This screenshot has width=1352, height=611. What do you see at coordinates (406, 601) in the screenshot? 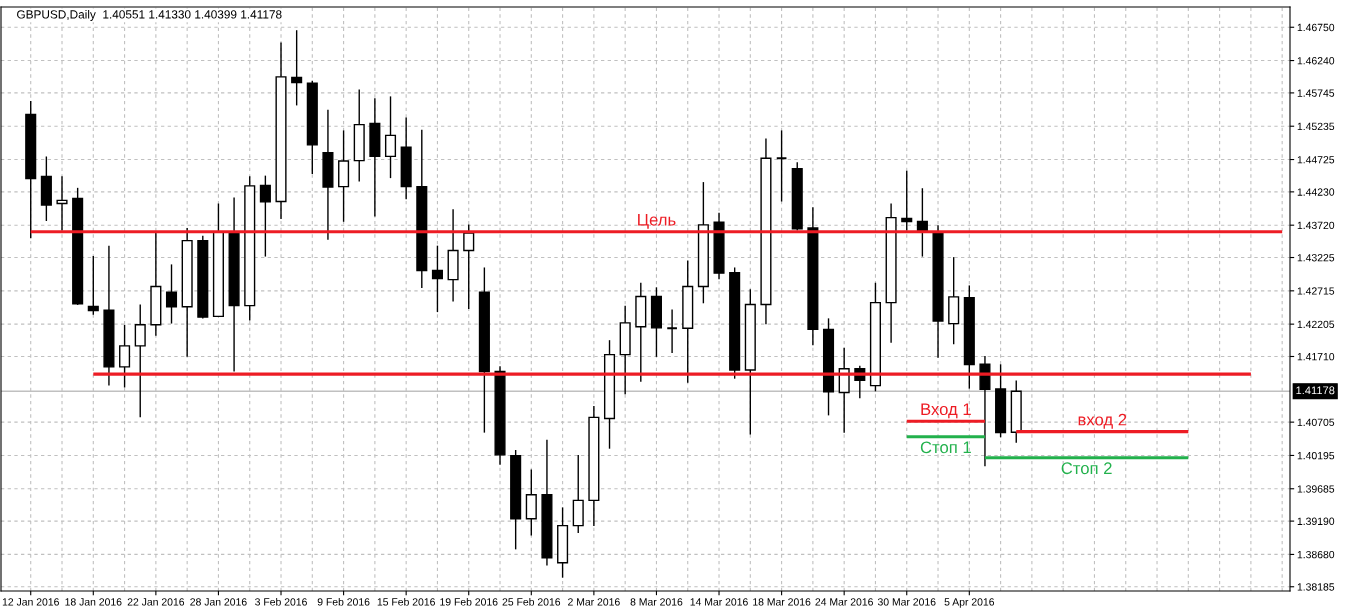
I see `x-tick-label: 15 Feb 2016` at bounding box center [406, 601].